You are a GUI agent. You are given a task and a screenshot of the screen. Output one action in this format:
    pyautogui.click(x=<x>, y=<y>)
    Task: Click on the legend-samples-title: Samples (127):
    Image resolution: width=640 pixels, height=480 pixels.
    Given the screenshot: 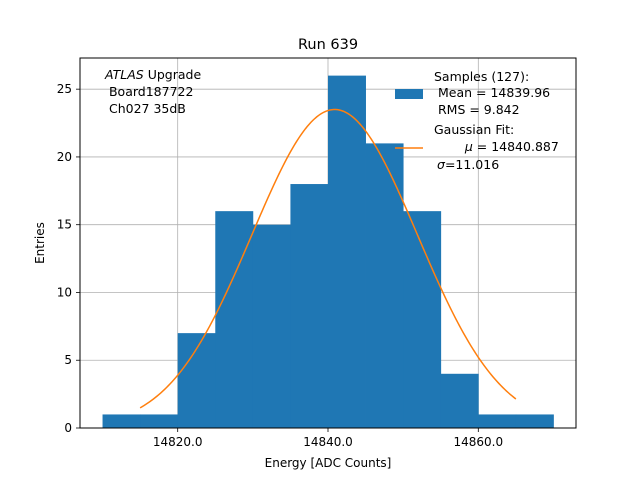 What is the action you would take?
    pyautogui.click(x=481, y=76)
    